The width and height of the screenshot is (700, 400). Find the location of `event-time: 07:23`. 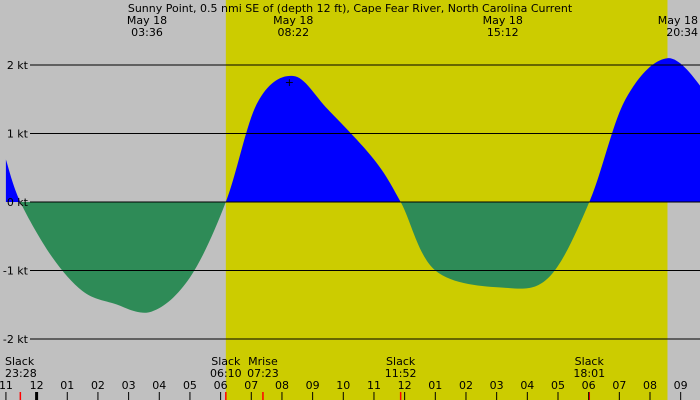

event-time: 07:23 is located at coordinates (263, 373).